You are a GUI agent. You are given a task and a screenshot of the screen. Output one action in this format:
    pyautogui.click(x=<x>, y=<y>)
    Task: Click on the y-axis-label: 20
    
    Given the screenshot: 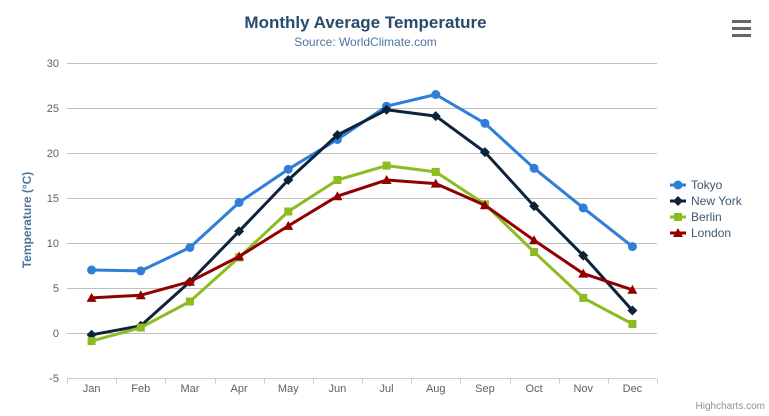 What is the action you would take?
    pyautogui.click(x=53, y=154)
    